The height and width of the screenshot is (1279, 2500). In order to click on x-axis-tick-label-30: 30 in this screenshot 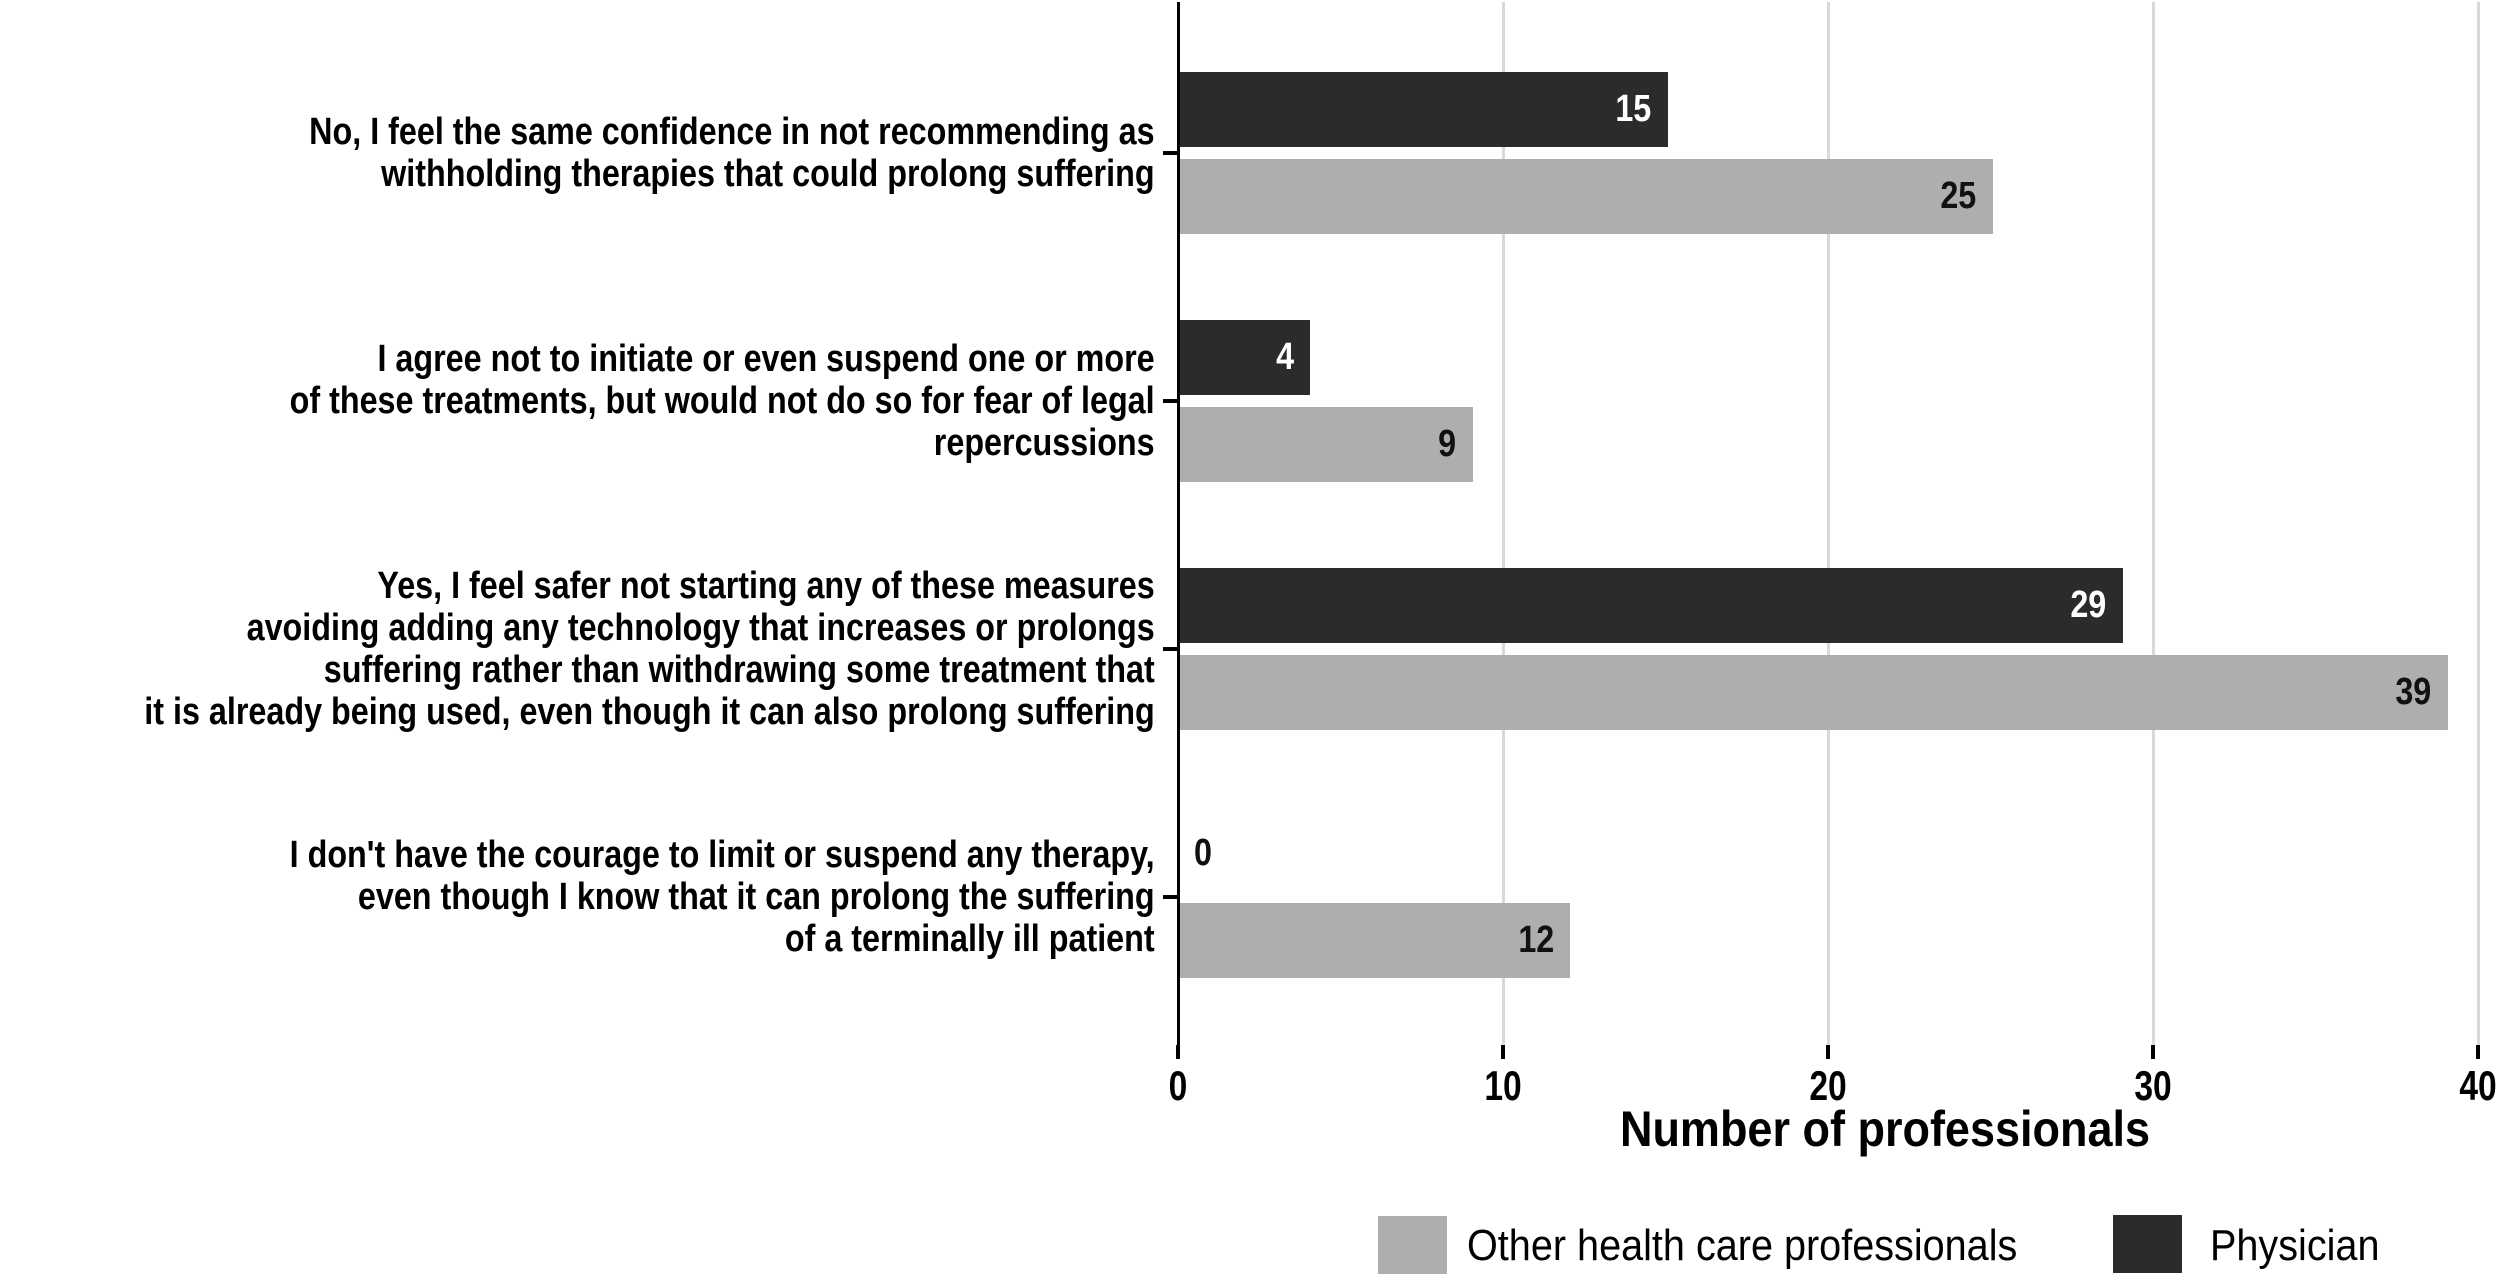, I will do `click(2153, 1085)`.